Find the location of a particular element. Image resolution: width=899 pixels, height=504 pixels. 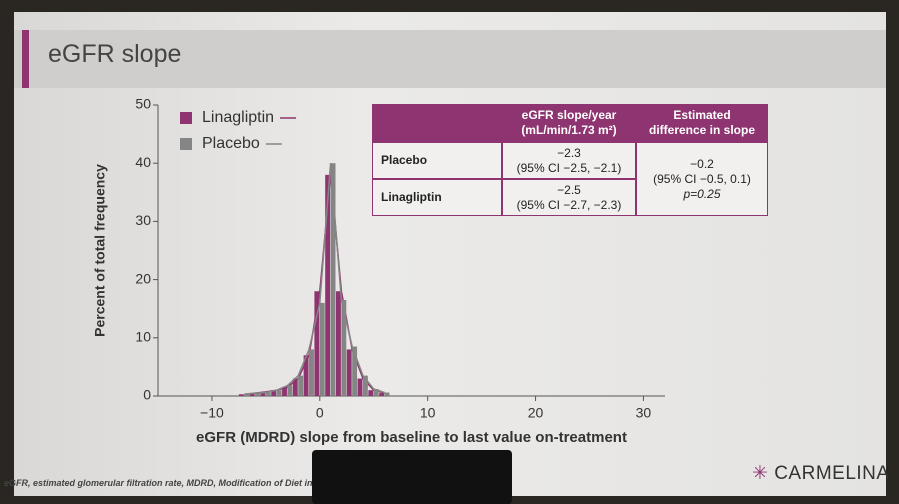

logo-icon: ✳ is located at coordinates (763, 473).